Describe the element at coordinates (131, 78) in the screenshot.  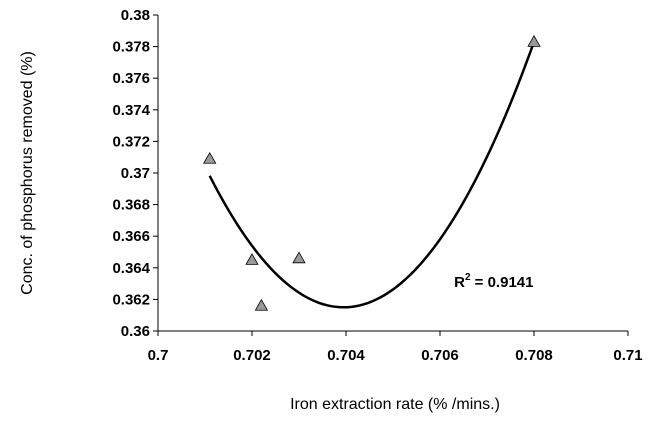
I see `y-tick-label: 0.376` at that location.